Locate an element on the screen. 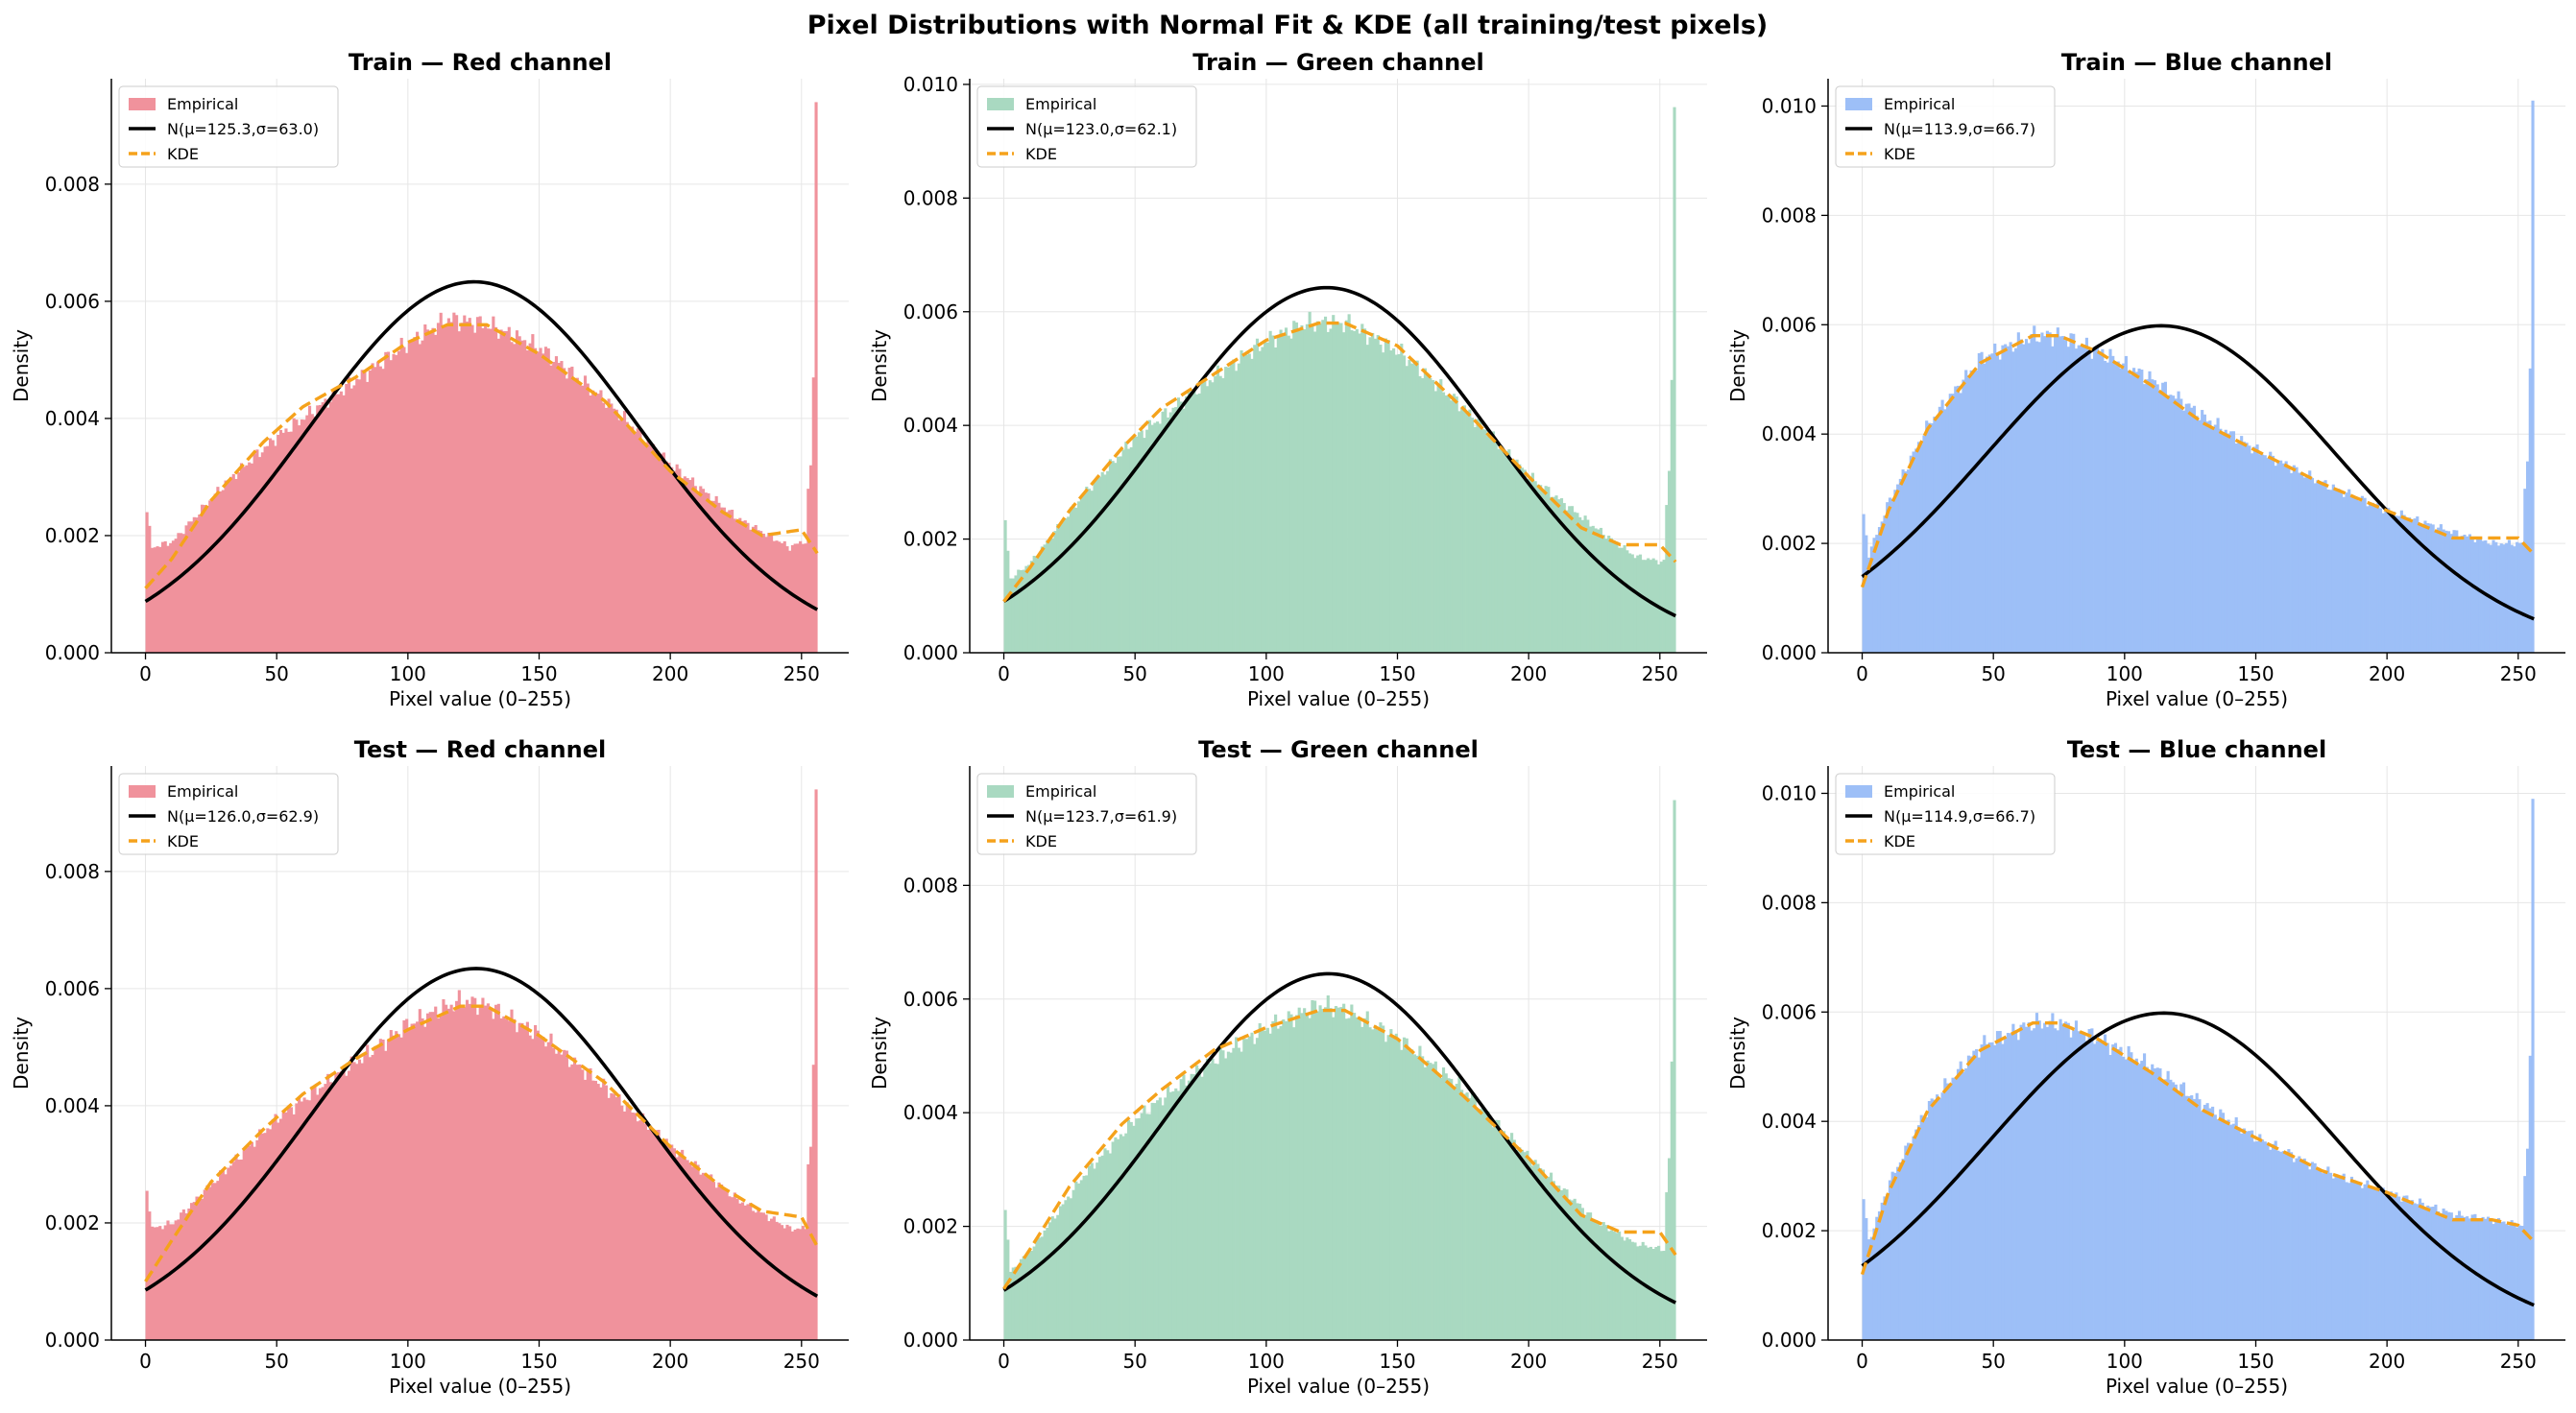 Image resolution: width=2576 pixels, height=1413 pixels. legend-box is located at coordinates (1086, 126).